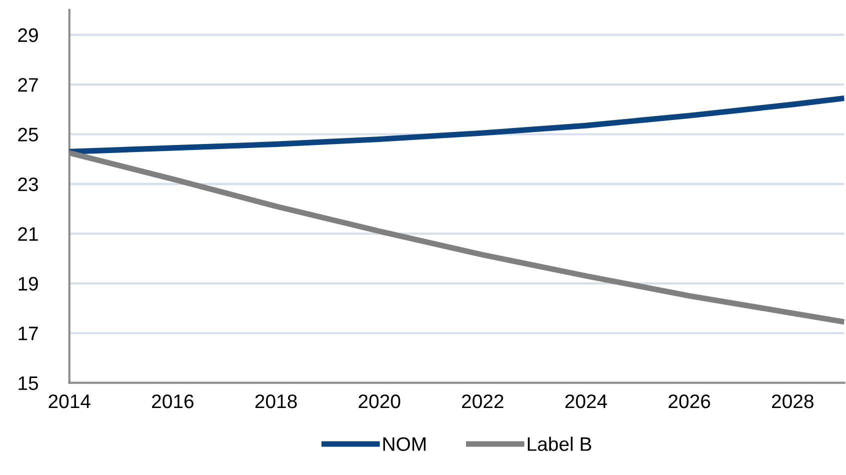  I want to click on x-tick-label: 2014, so click(69, 401).